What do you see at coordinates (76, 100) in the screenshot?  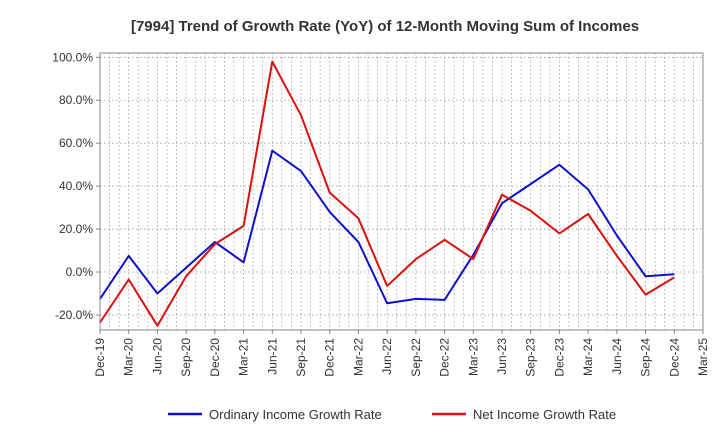 I see `y-tick-label: 80.0%` at bounding box center [76, 100].